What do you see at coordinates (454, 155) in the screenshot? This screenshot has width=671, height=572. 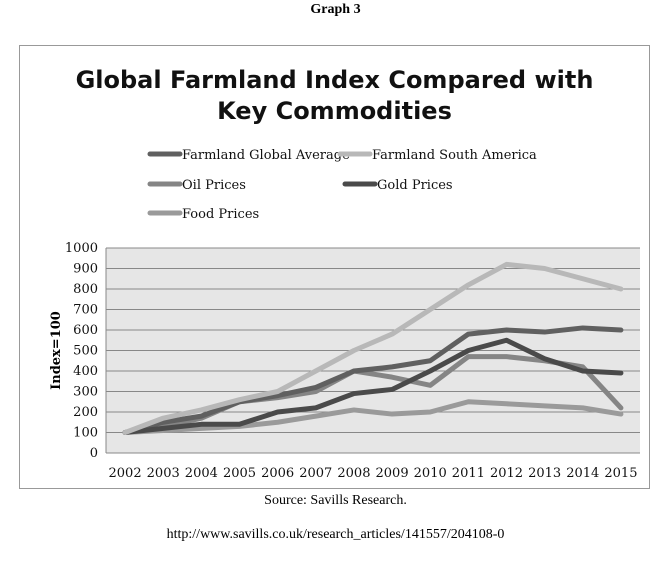 I see `legend-label: Farmland South America` at bounding box center [454, 155].